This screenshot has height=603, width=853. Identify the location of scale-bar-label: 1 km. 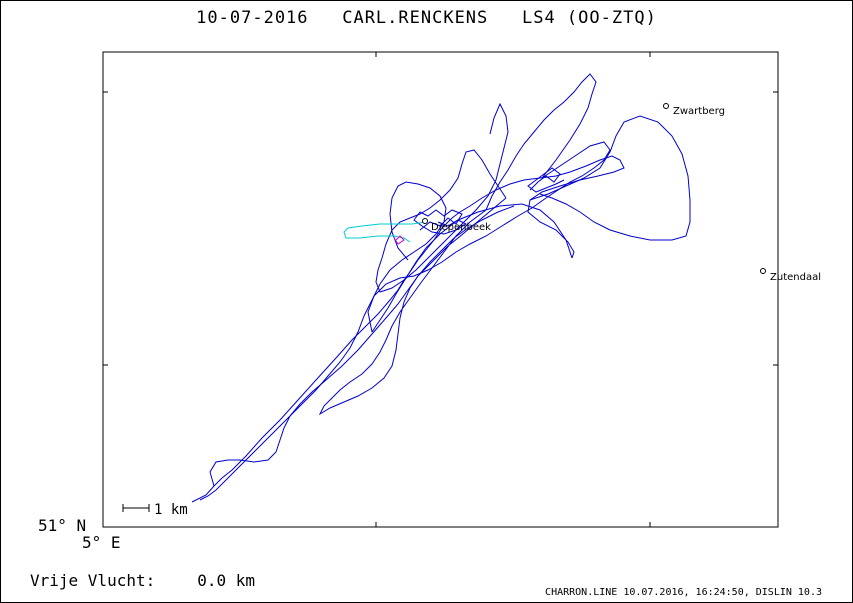
(171, 510).